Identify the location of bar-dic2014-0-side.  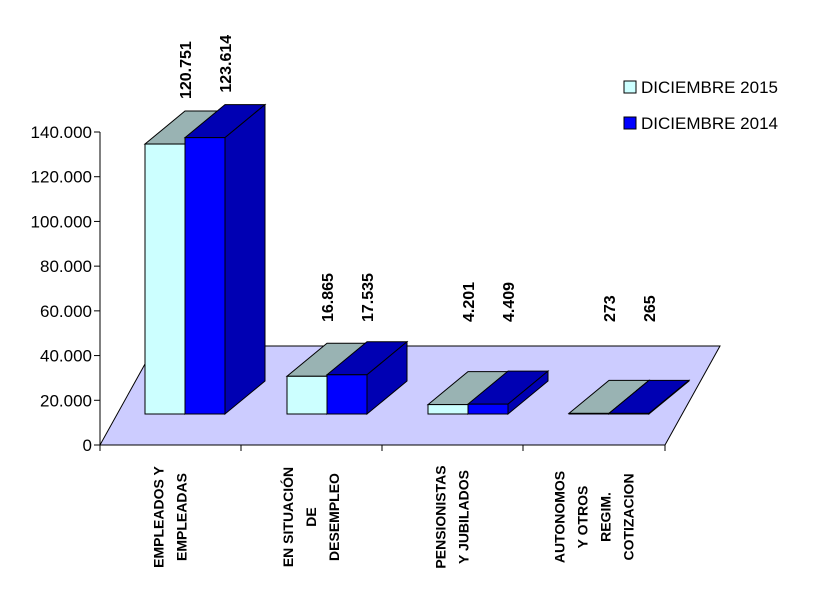
(245, 259).